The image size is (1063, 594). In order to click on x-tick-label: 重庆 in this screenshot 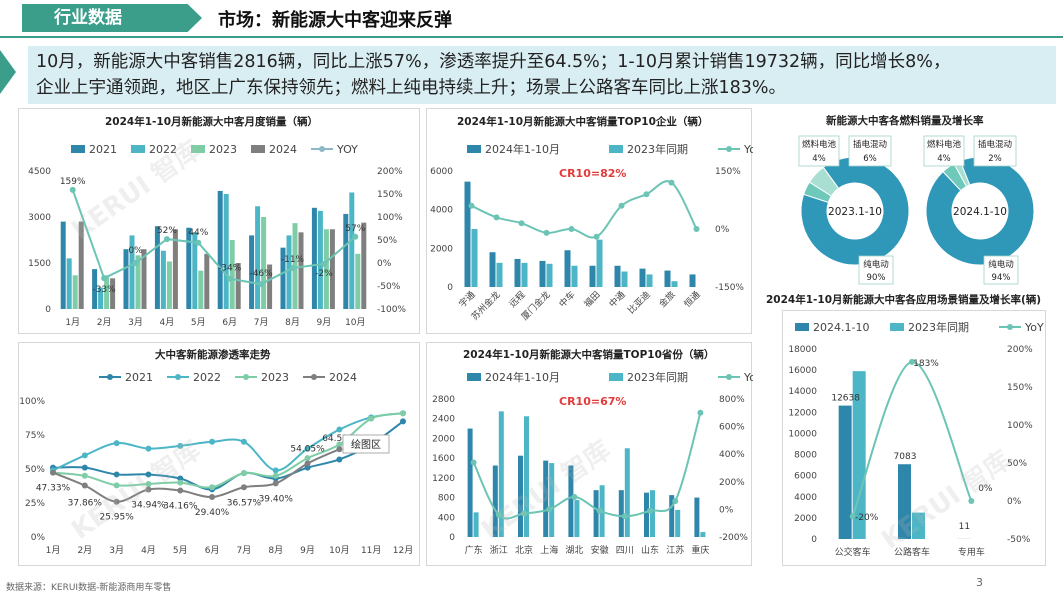, I will do `click(700, 550)`.